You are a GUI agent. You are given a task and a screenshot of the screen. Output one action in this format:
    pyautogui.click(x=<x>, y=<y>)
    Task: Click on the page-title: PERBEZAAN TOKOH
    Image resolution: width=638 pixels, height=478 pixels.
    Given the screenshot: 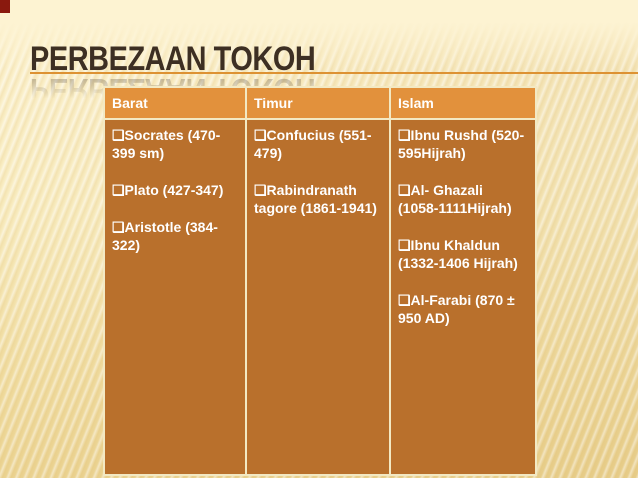 What is the action you would take?
    pyautogui.click(x=173, y=59)
    